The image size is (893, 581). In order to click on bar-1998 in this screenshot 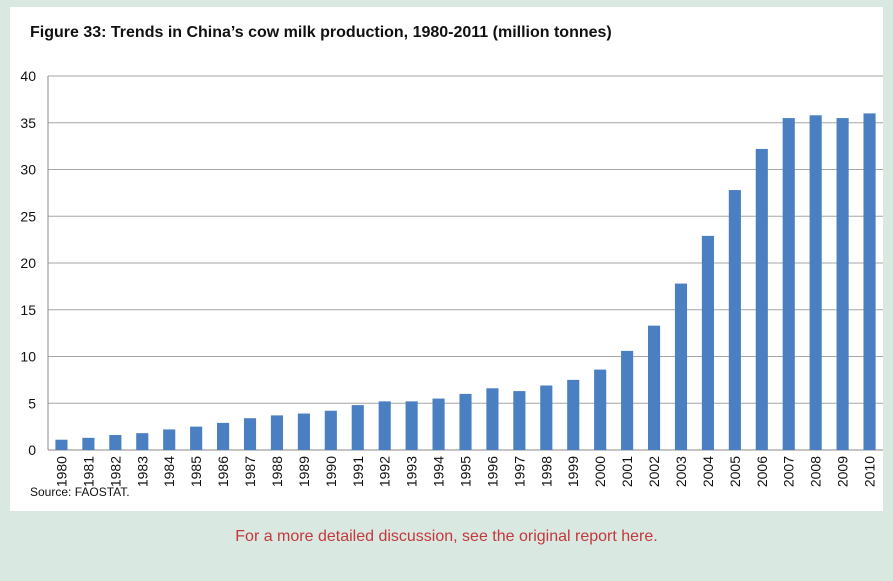, I will do `click(546, 417)`.